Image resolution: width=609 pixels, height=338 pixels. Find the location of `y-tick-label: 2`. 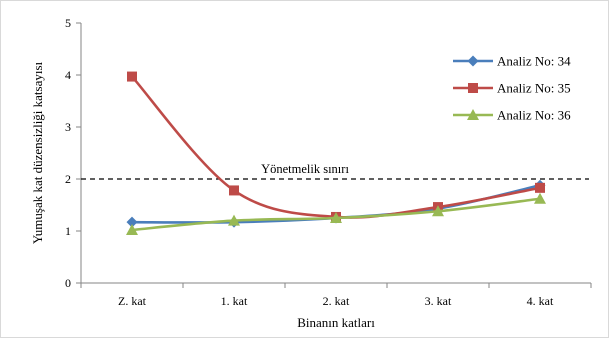

y-tick-label: 2 is located at coordinates (68, 179).